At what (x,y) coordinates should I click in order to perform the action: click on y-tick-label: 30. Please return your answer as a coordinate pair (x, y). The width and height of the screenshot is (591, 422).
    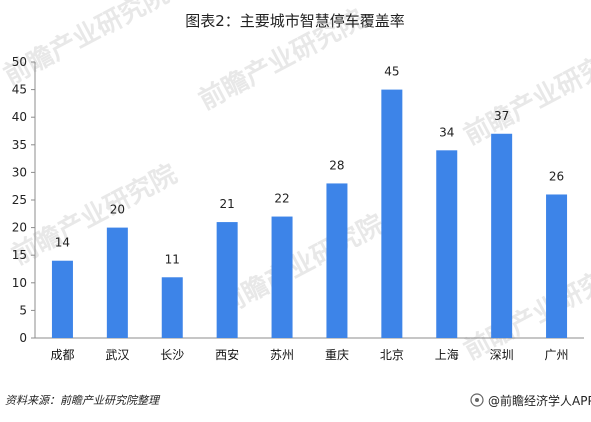
    Looking at the image, I should click on (19, 172).